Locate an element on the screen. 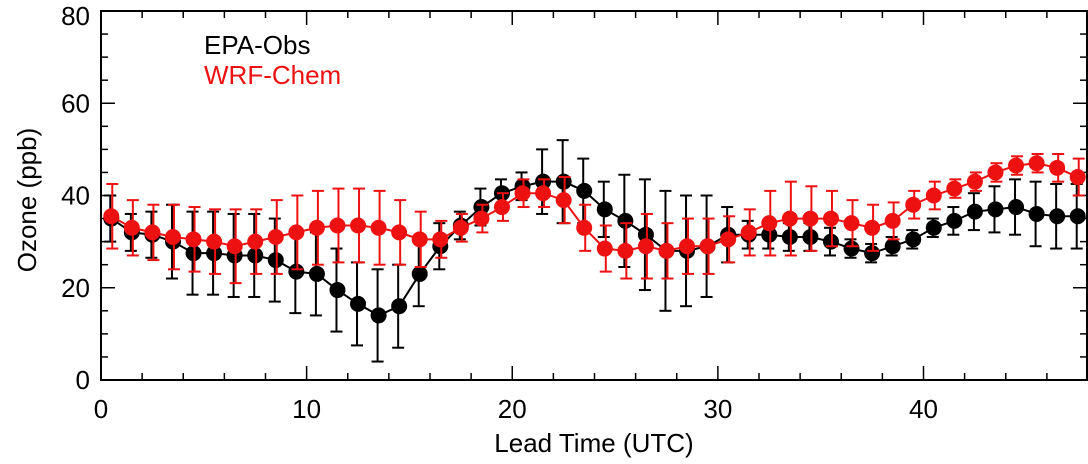 The height and width of the screenshot is (464, 1088). y-tick-label: 0 is located at coordinates (83, 380).